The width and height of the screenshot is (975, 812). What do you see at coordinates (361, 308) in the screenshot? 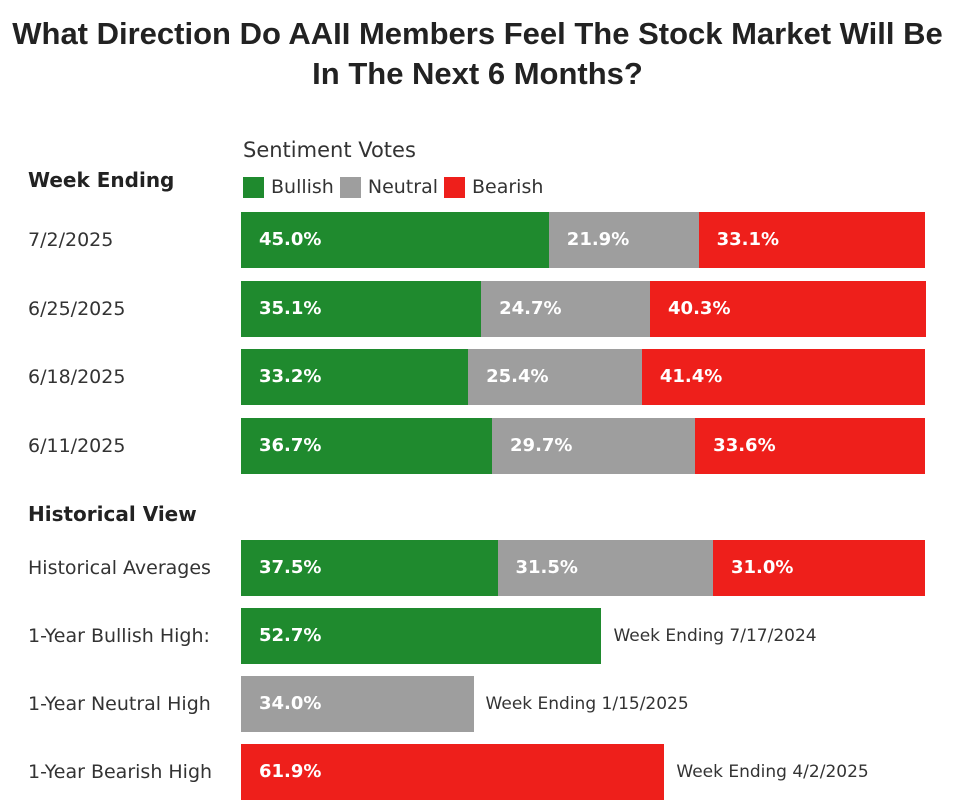
I see `bar-bullish: 35.1%` at bounding box center [361, 308].